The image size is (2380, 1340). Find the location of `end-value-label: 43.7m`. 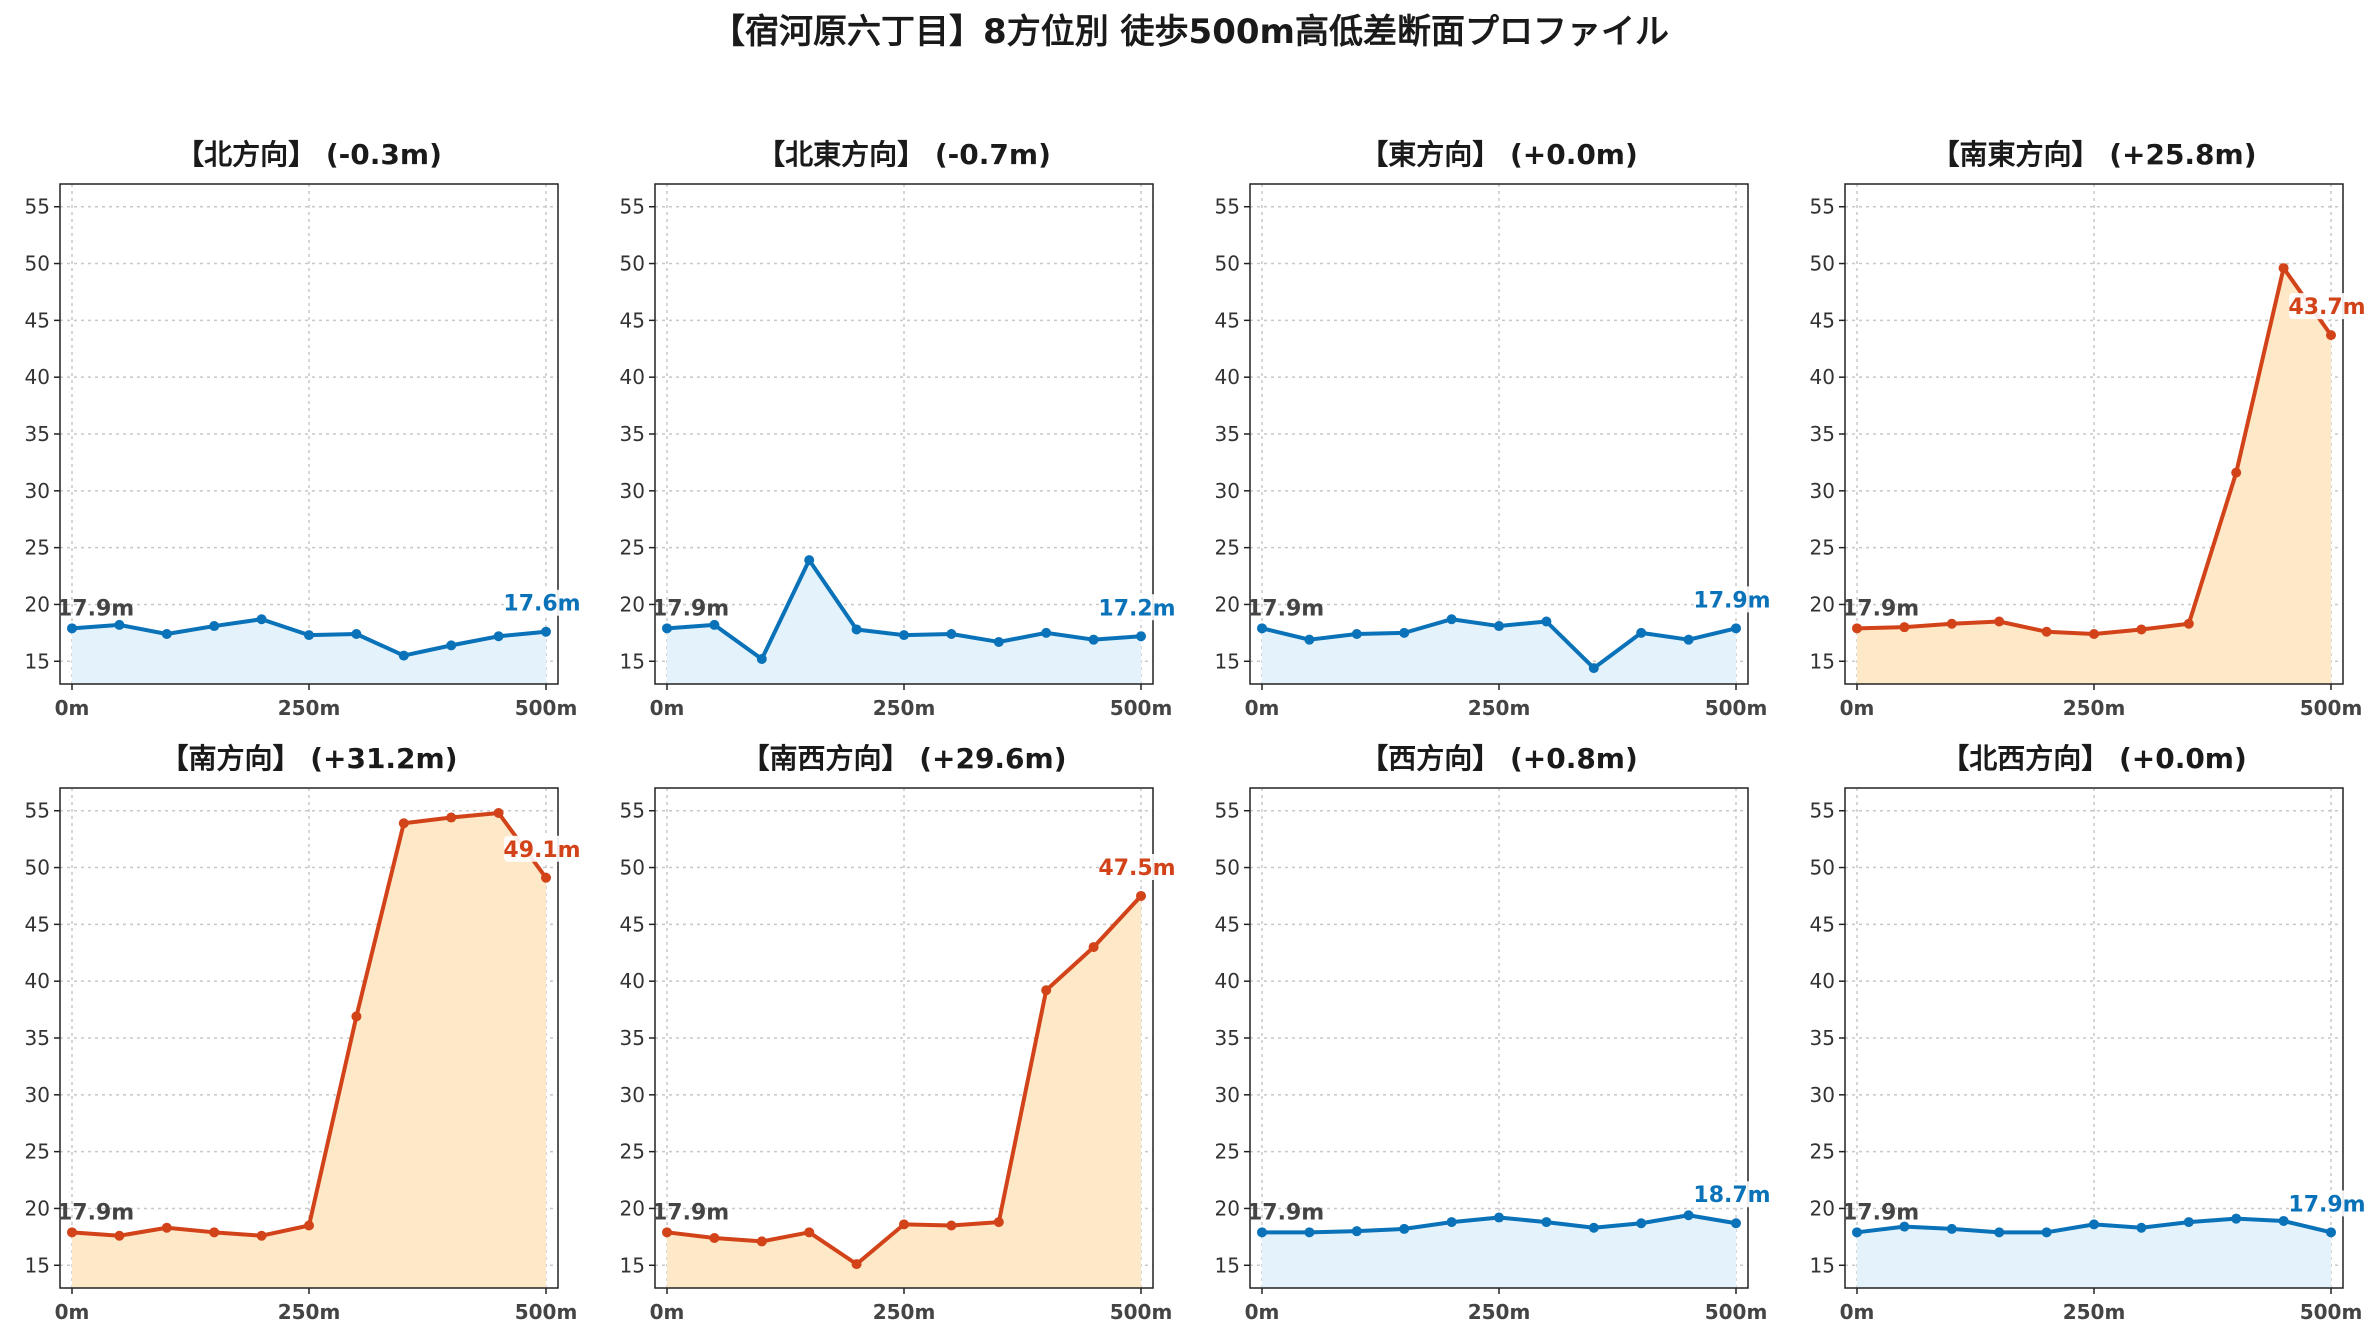

end-value-label: 43.7m is located at coordinates (2326, 307).